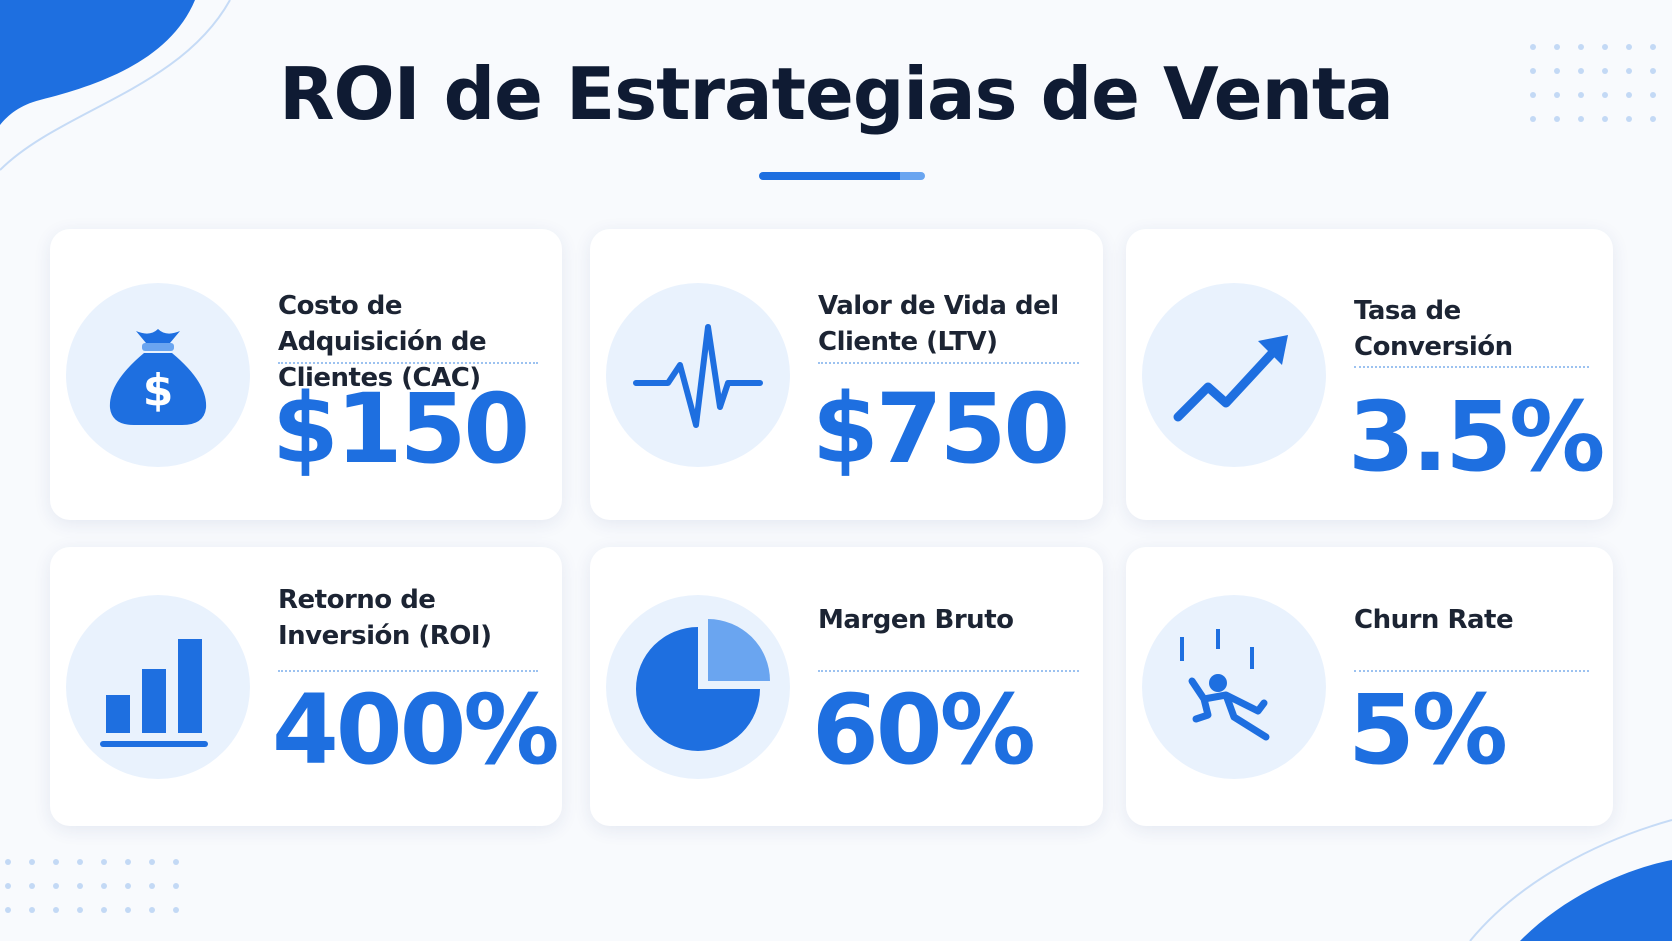 This screenshot has width=1672, height=941. What do you see at coordinates (941, 429) in the screenshot?
I see `metric-value: $750` at bounding box center [941, 429].